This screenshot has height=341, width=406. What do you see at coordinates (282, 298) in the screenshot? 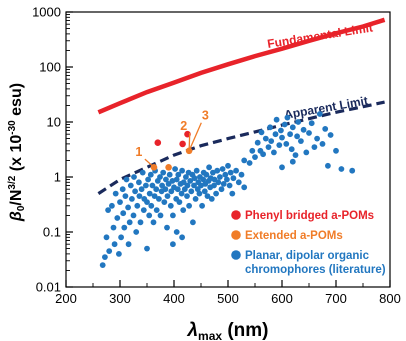
I see `x-tick-label: 600` at bounding box center [282, 298].